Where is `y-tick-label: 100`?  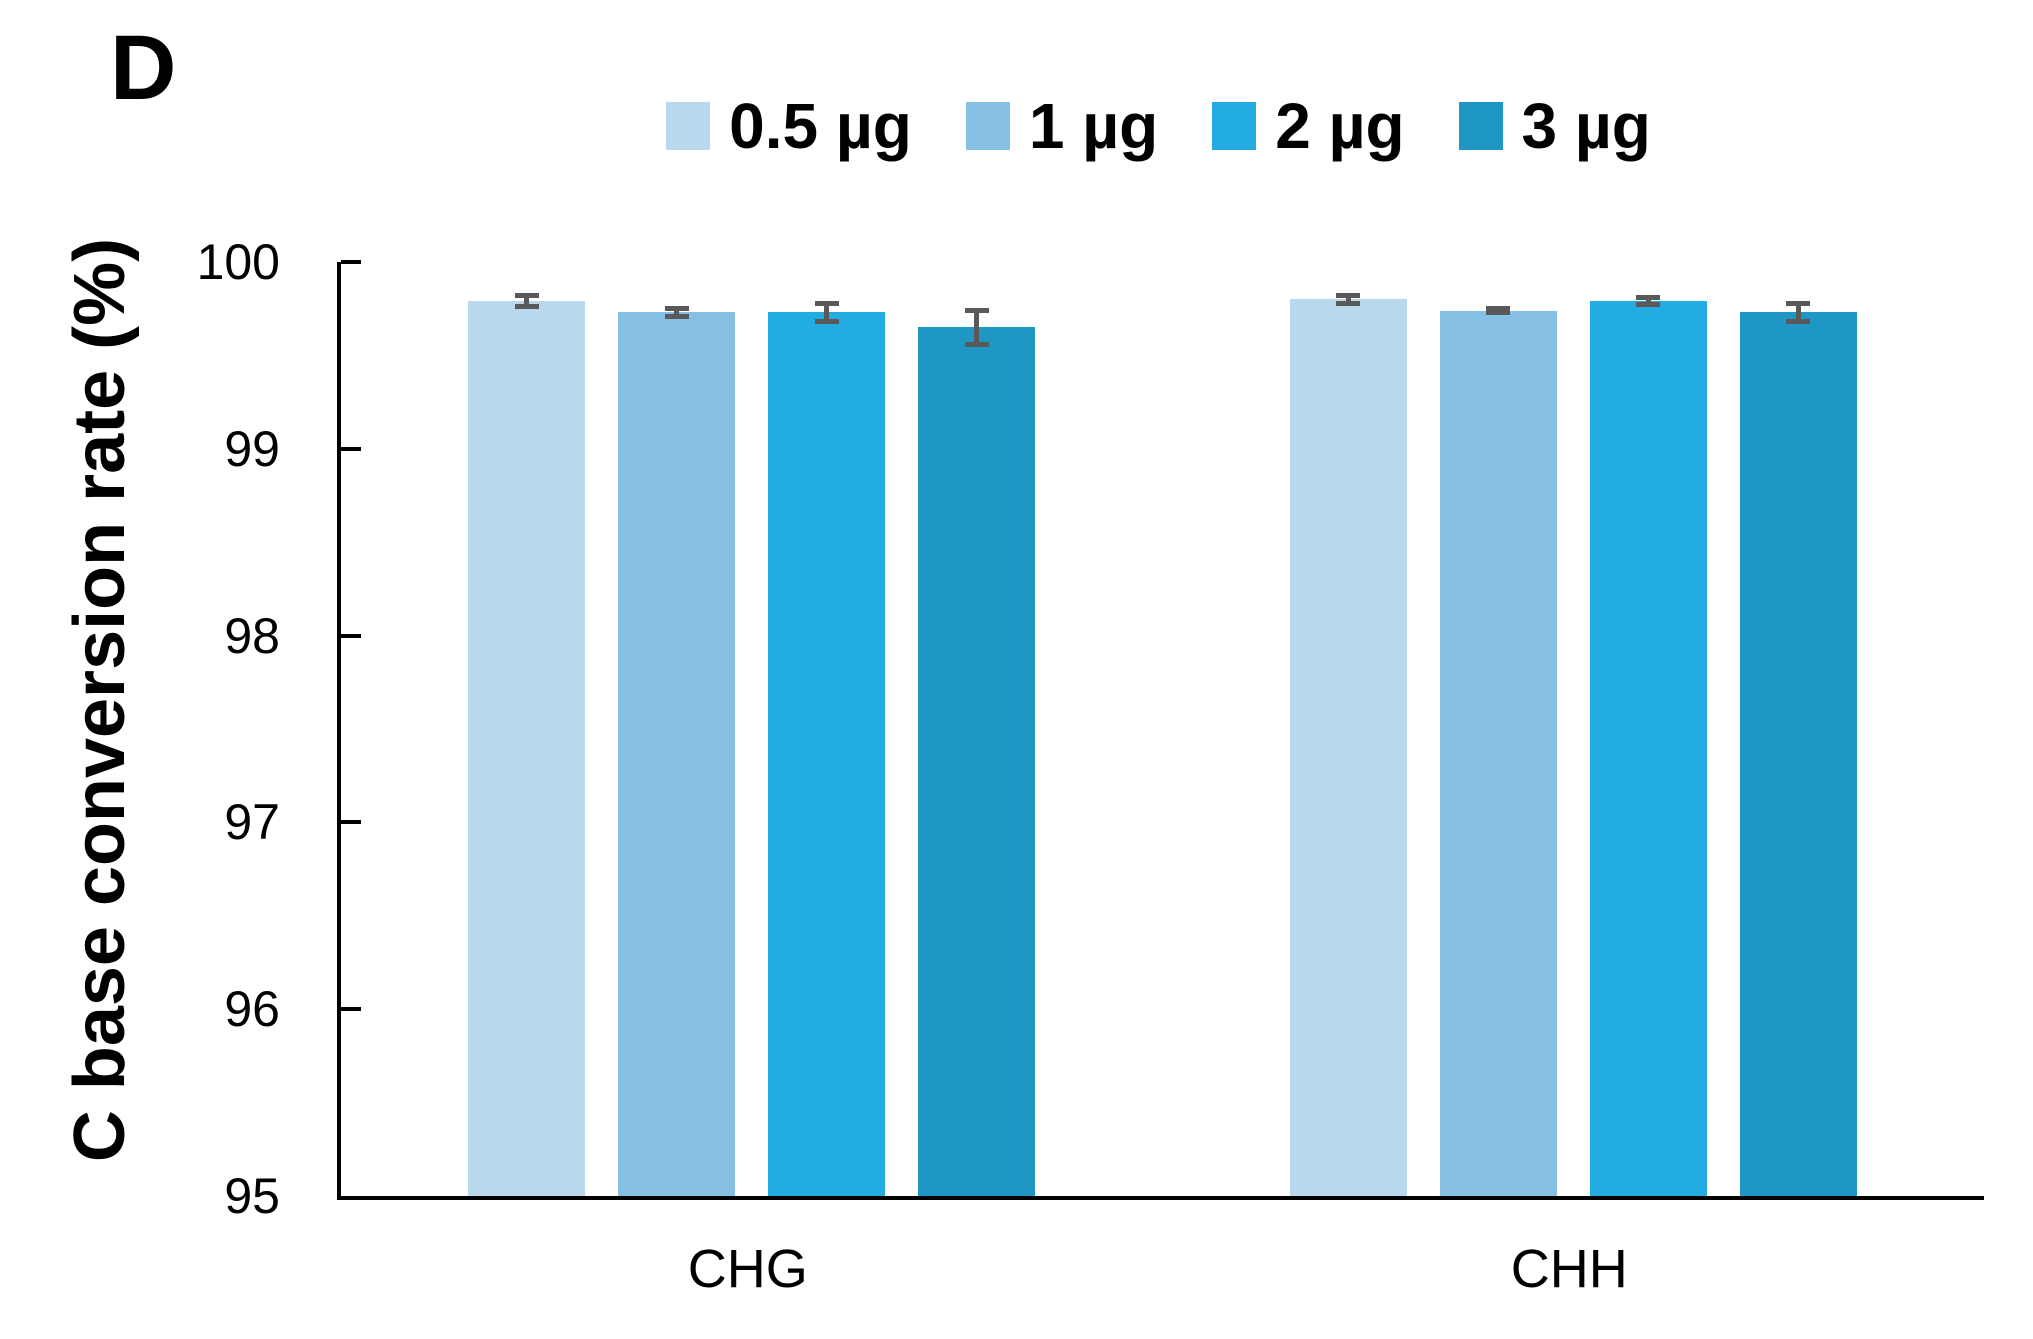 y-tick-label: 100 is located at coordinates (238, 262).